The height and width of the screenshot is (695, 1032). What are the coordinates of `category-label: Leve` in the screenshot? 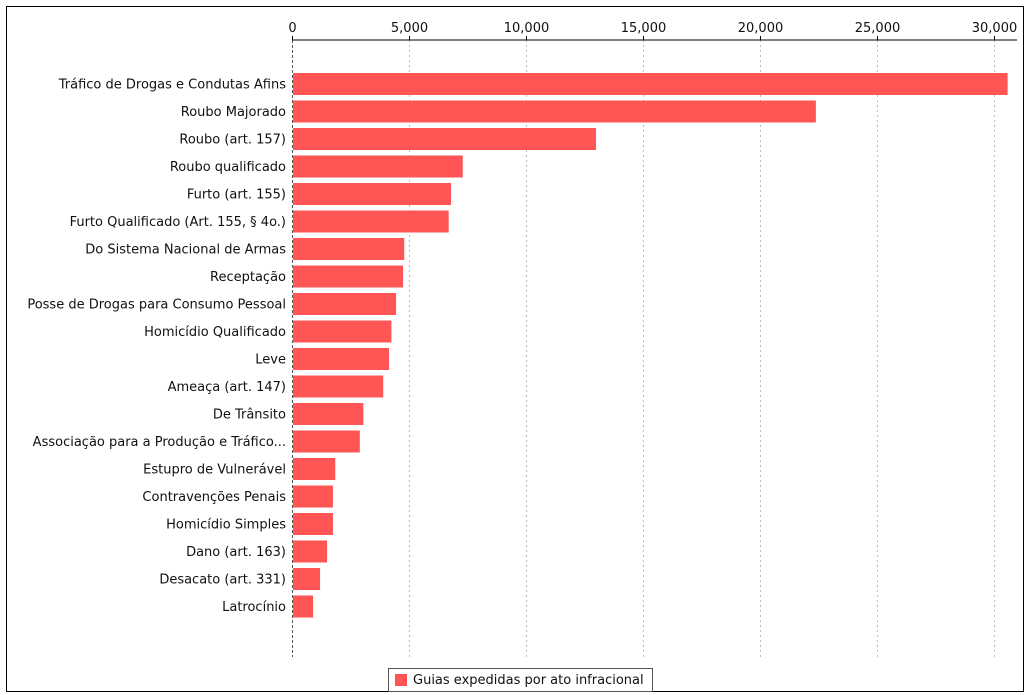 It's located at (270, 360).